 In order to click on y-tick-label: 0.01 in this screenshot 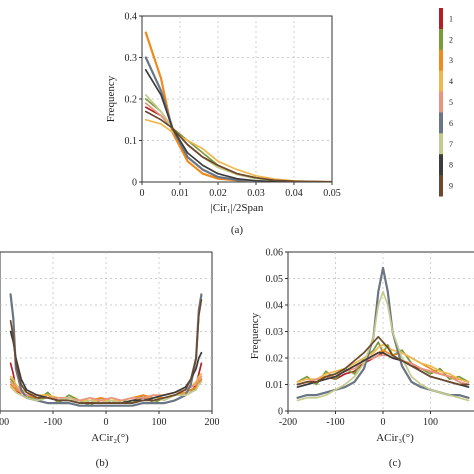, I will do `click(275, 385)`.